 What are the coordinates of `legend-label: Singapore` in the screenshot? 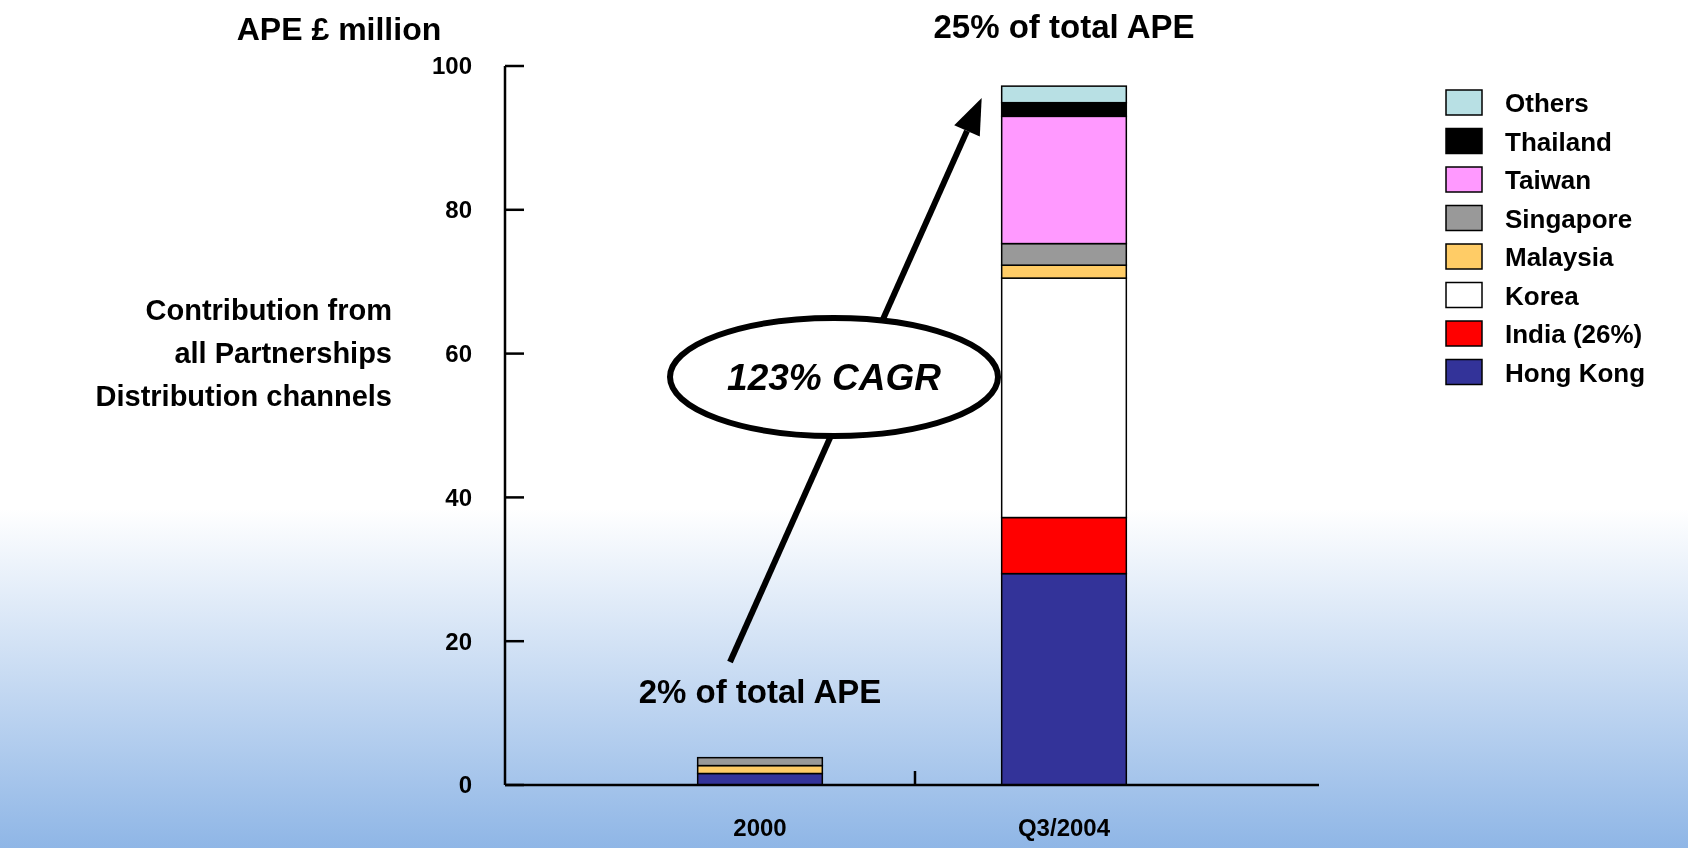 It's located at (1569, 218).